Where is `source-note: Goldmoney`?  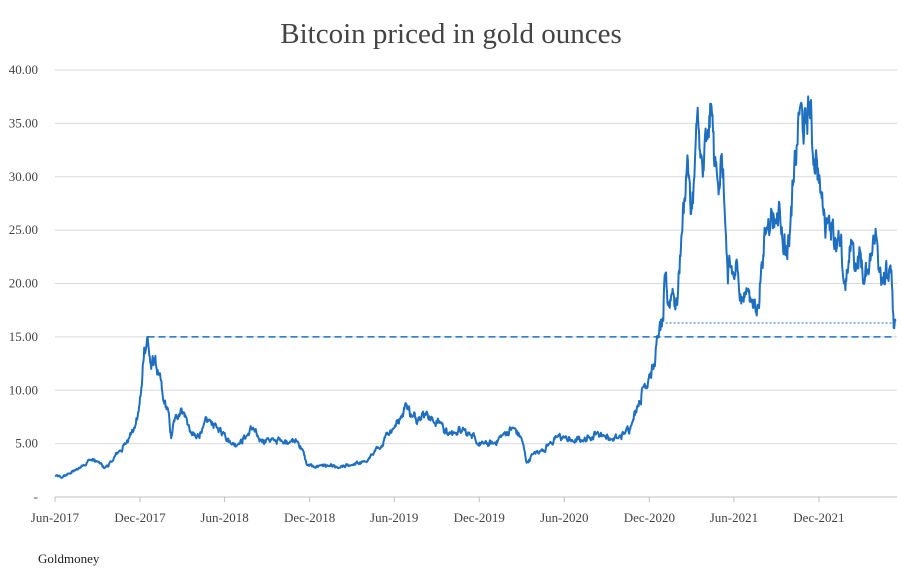 source-note: Goldmoney is located at coordinates (69, 558).